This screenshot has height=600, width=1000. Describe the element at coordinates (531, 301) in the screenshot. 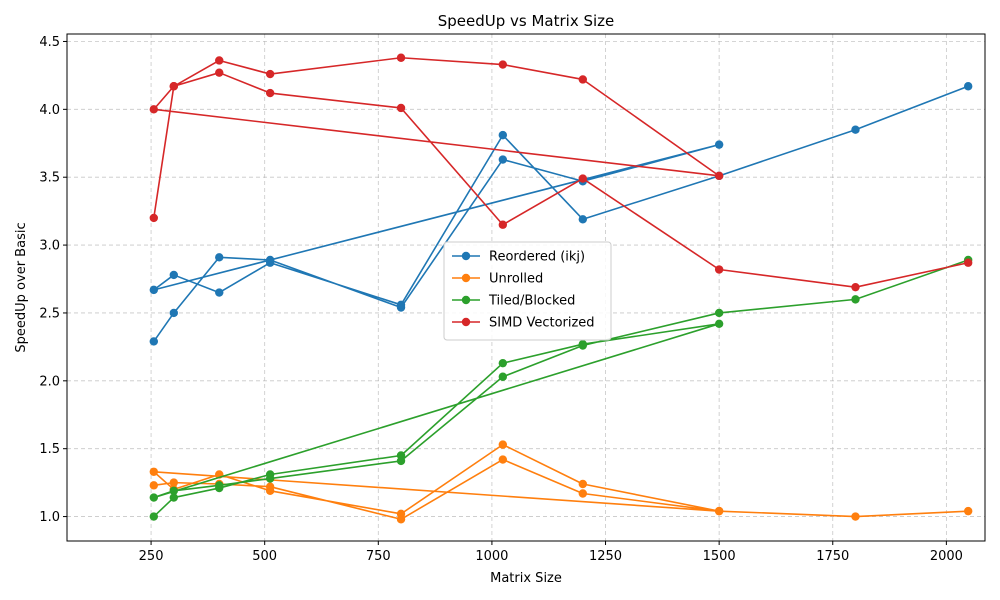

I see `legend-label-tiled-blocked: Tiled/Blocked` at that location.